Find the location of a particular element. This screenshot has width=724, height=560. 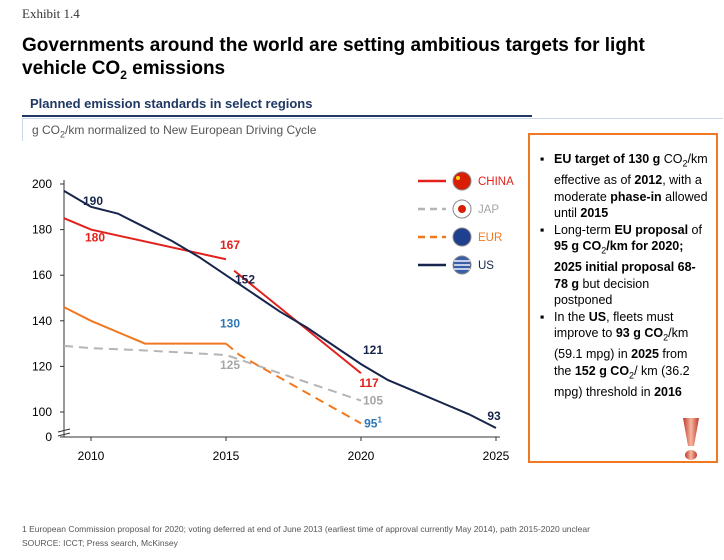

data-label: 951 is located at coordinates (373, 422).